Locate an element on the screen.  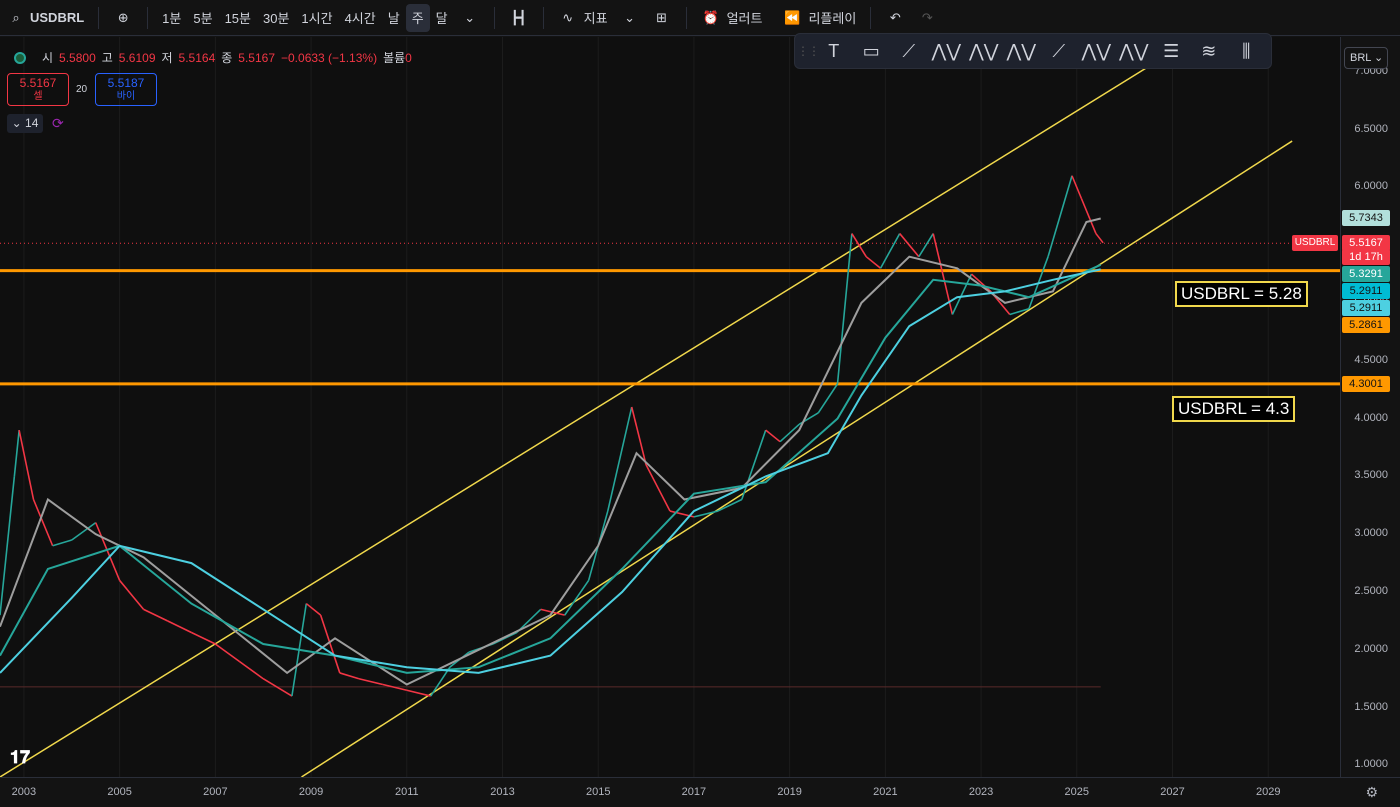
price-label-4: 5.2911 is located at coordinates (1366, 308).